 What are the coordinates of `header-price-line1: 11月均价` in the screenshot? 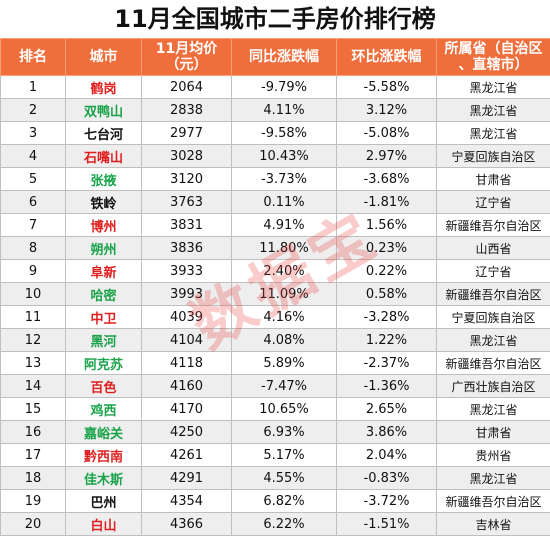 It's located at (186, 49).